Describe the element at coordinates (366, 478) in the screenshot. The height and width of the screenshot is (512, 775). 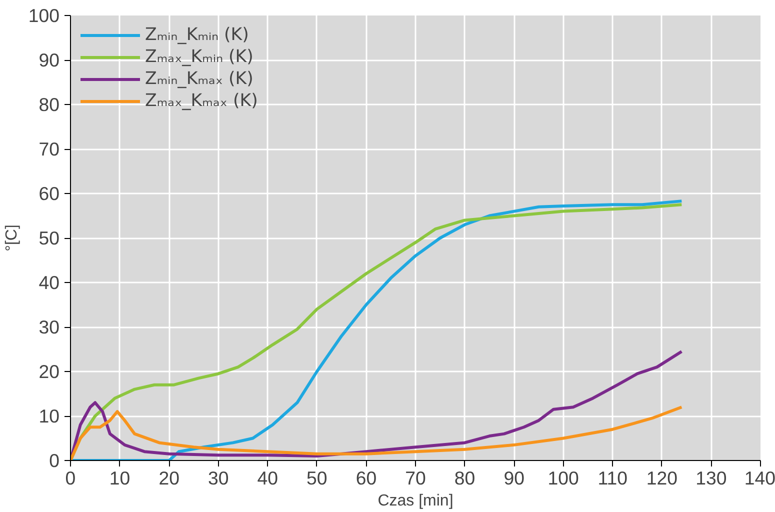
I see `x-tick-label: 60` at that location.